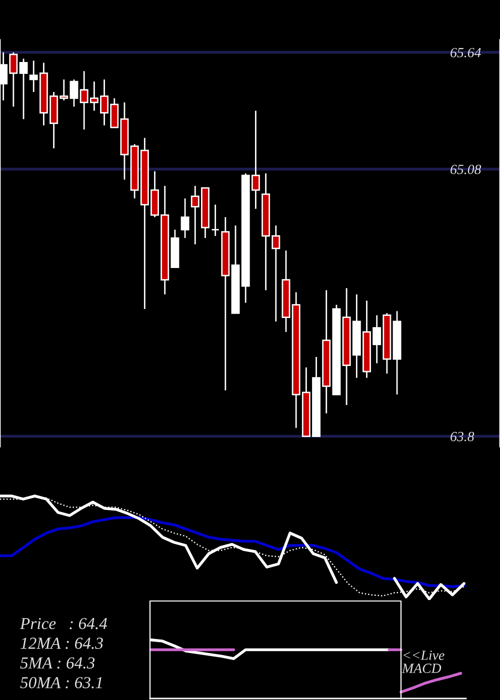  What do you see at coordinates (423, 662) in the screenshot?
I see `annotation: <<Live MACD` at bounding box center [423, 662].